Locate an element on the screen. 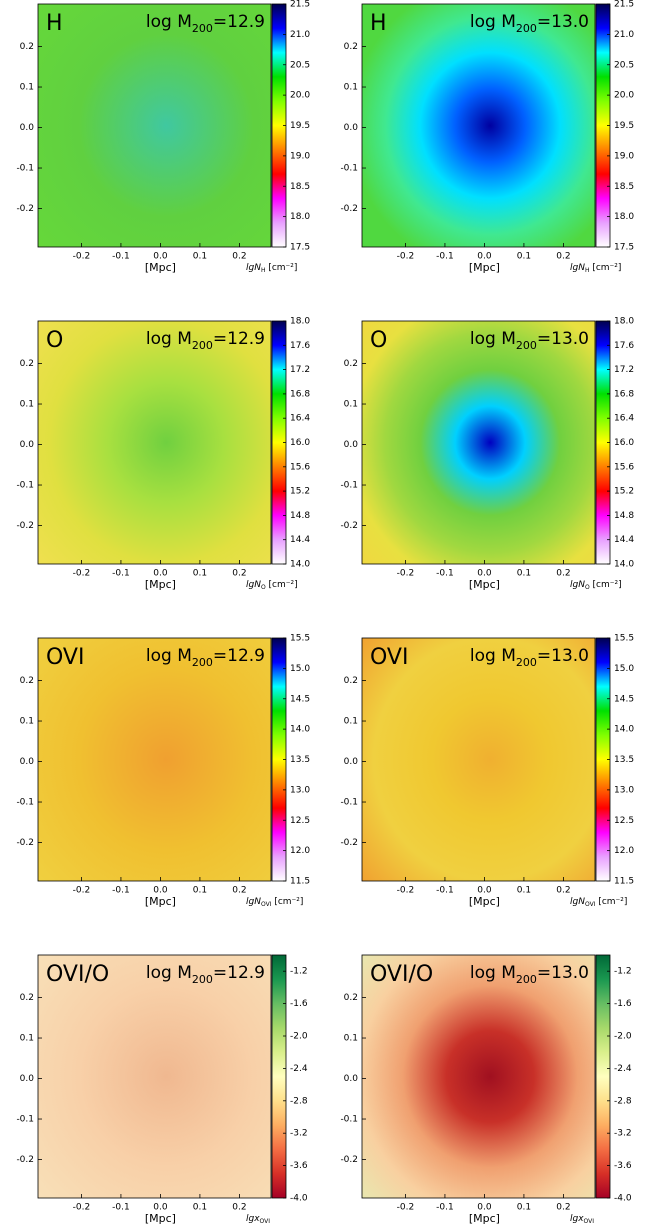  colorbar is located at coordinates (279, 1076).